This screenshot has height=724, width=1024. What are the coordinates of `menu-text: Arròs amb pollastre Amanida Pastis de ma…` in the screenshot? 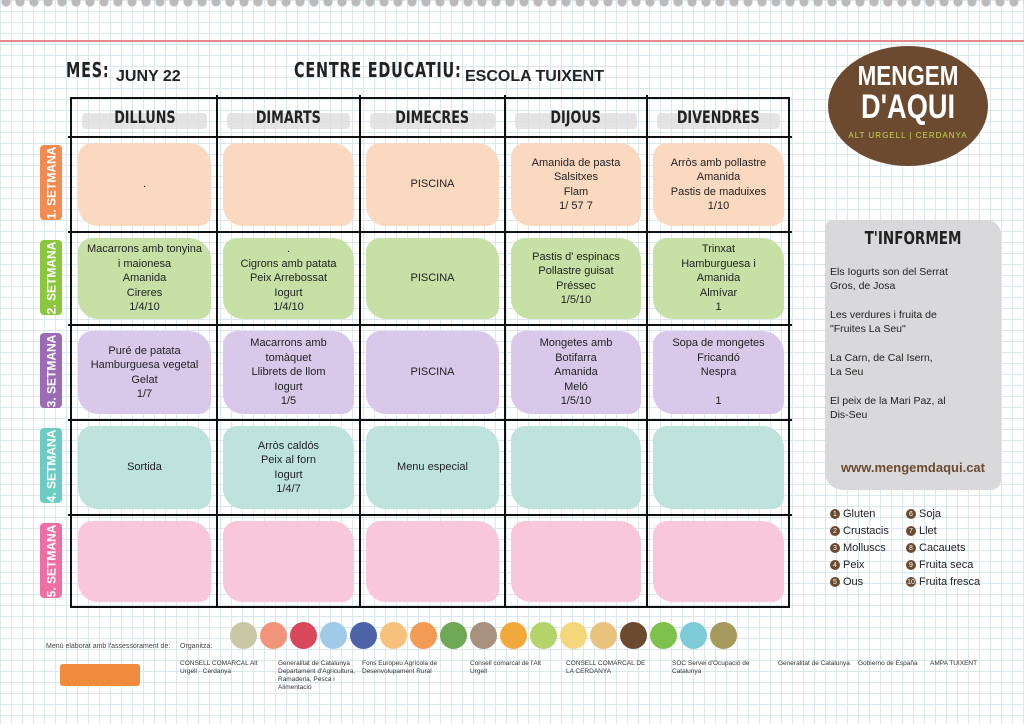 It's located at (718, 184).